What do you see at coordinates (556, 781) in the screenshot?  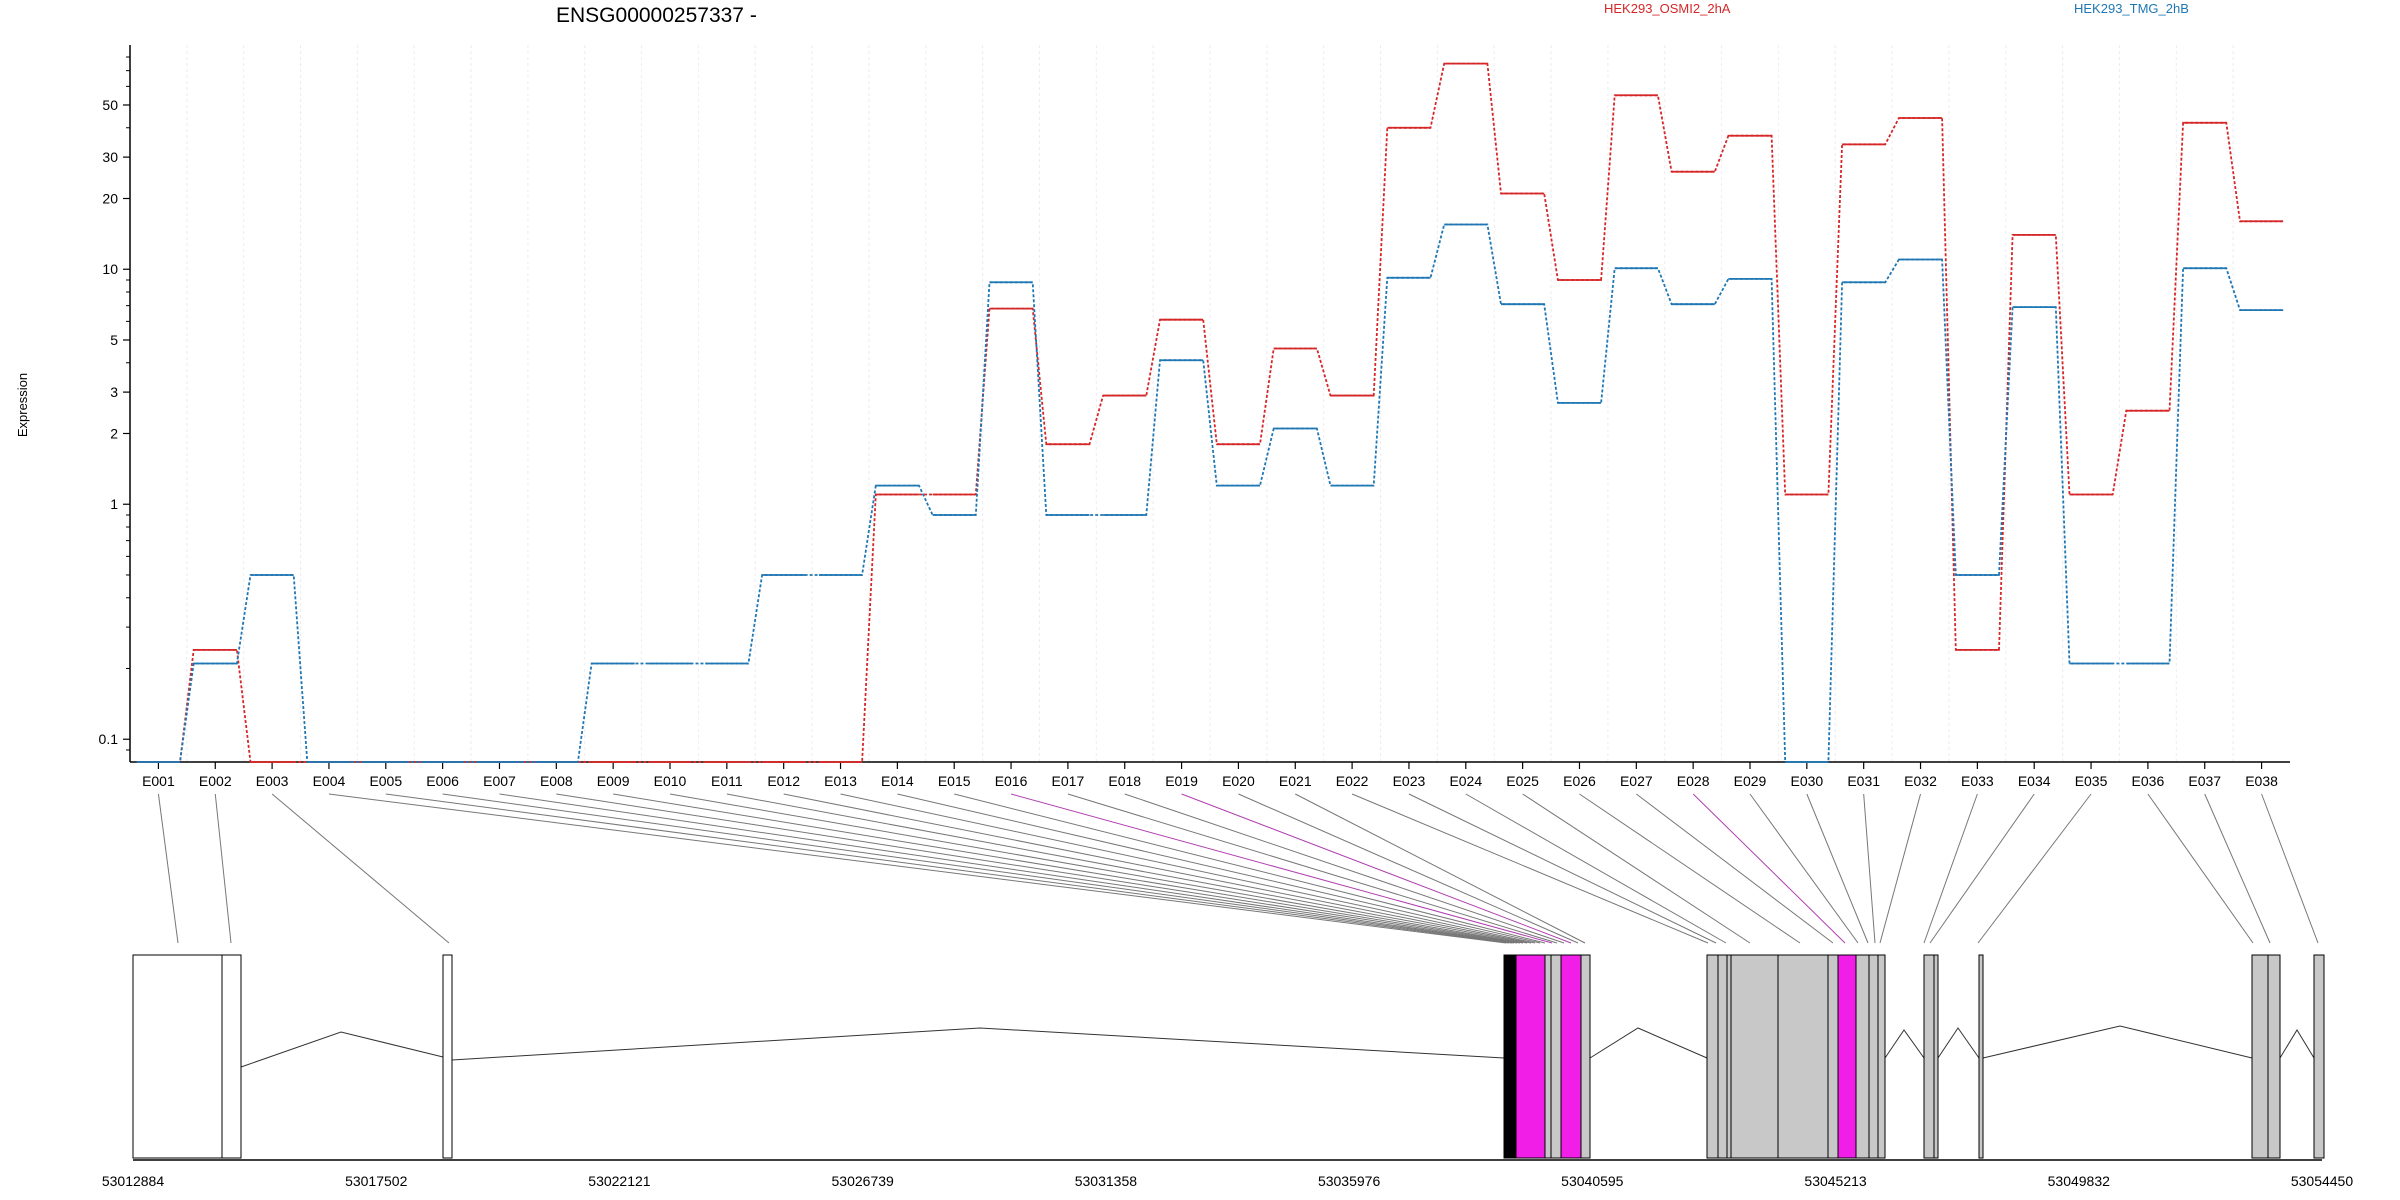 I see `x-tick-label: E008` at bounding box center [556, 781].